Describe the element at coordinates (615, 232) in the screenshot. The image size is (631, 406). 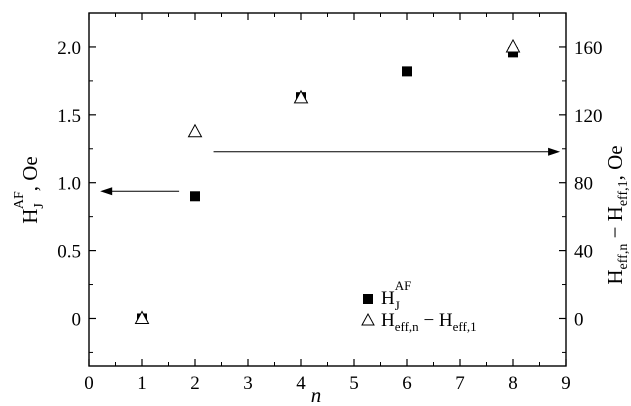
I see `y-right-title-dash: −` at that location.